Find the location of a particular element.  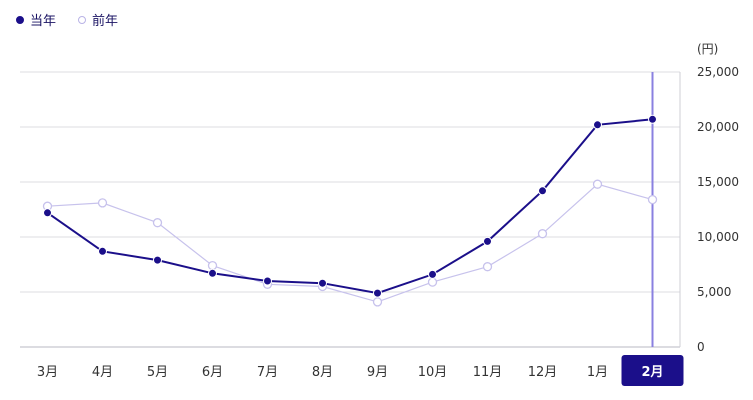

x-tick-label: 12月 is located at coordinates (543, 372).